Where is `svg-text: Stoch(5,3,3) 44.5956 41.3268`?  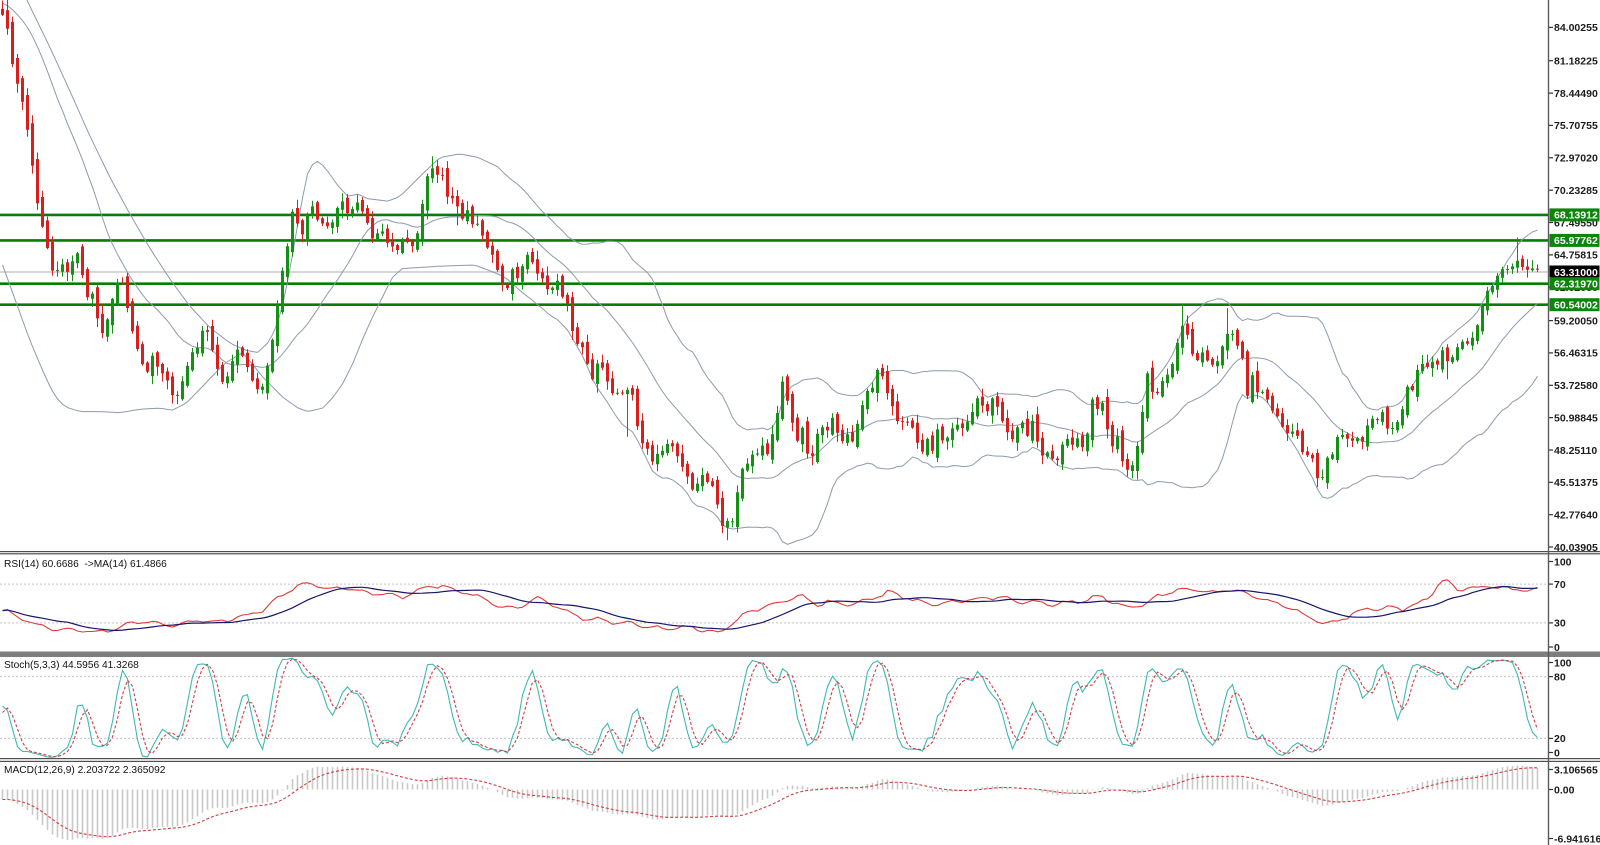 svg-text: Stoch(5,3,3) 44.5956 41.3268 is located at coordinates (71, 665).